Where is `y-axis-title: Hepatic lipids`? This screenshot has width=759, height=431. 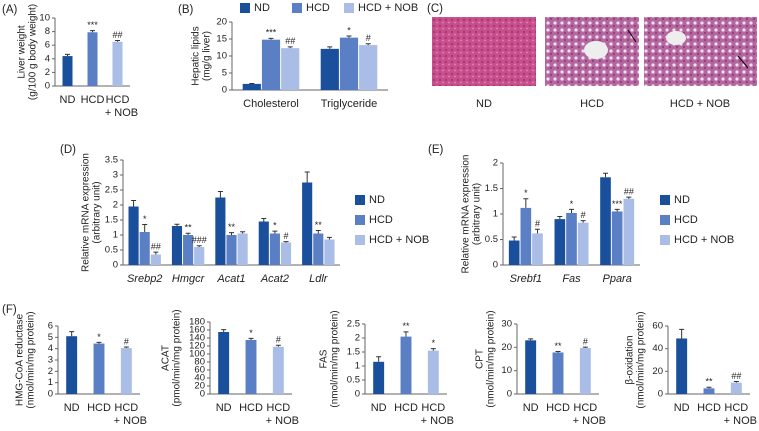 y-axis-title: Hepatic lipids is located at coordinates (196, 55).